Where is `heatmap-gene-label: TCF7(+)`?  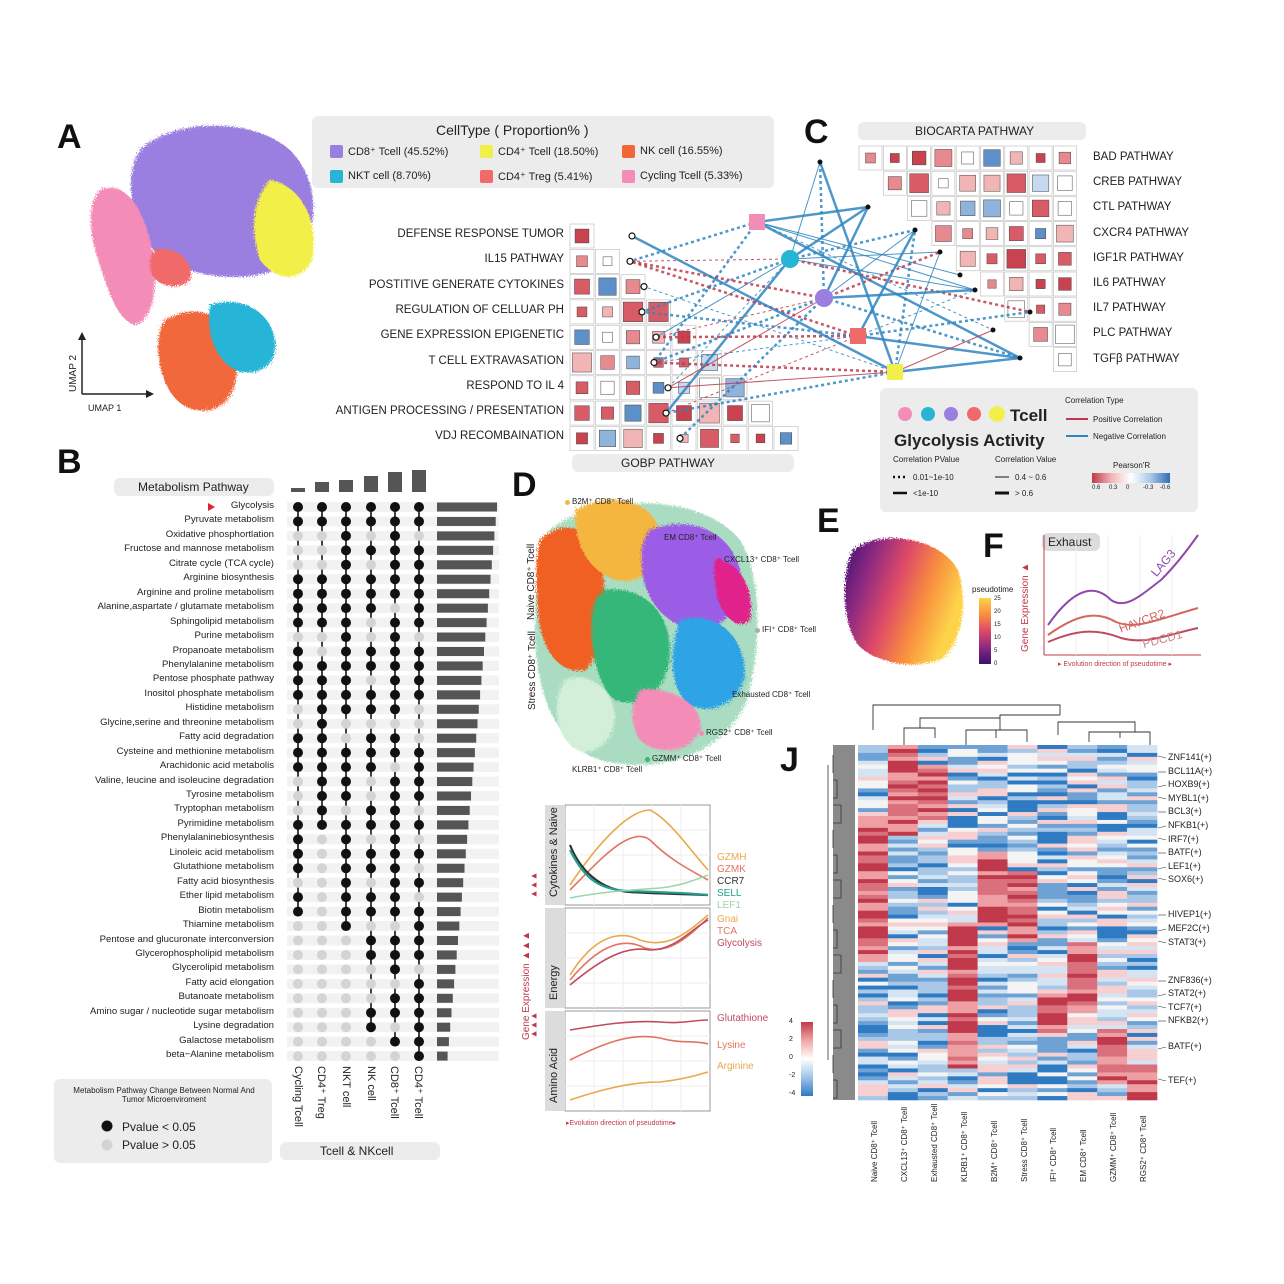 heatmap-gene-label: TCF7(+) is located at coordinates (1185, 1007).